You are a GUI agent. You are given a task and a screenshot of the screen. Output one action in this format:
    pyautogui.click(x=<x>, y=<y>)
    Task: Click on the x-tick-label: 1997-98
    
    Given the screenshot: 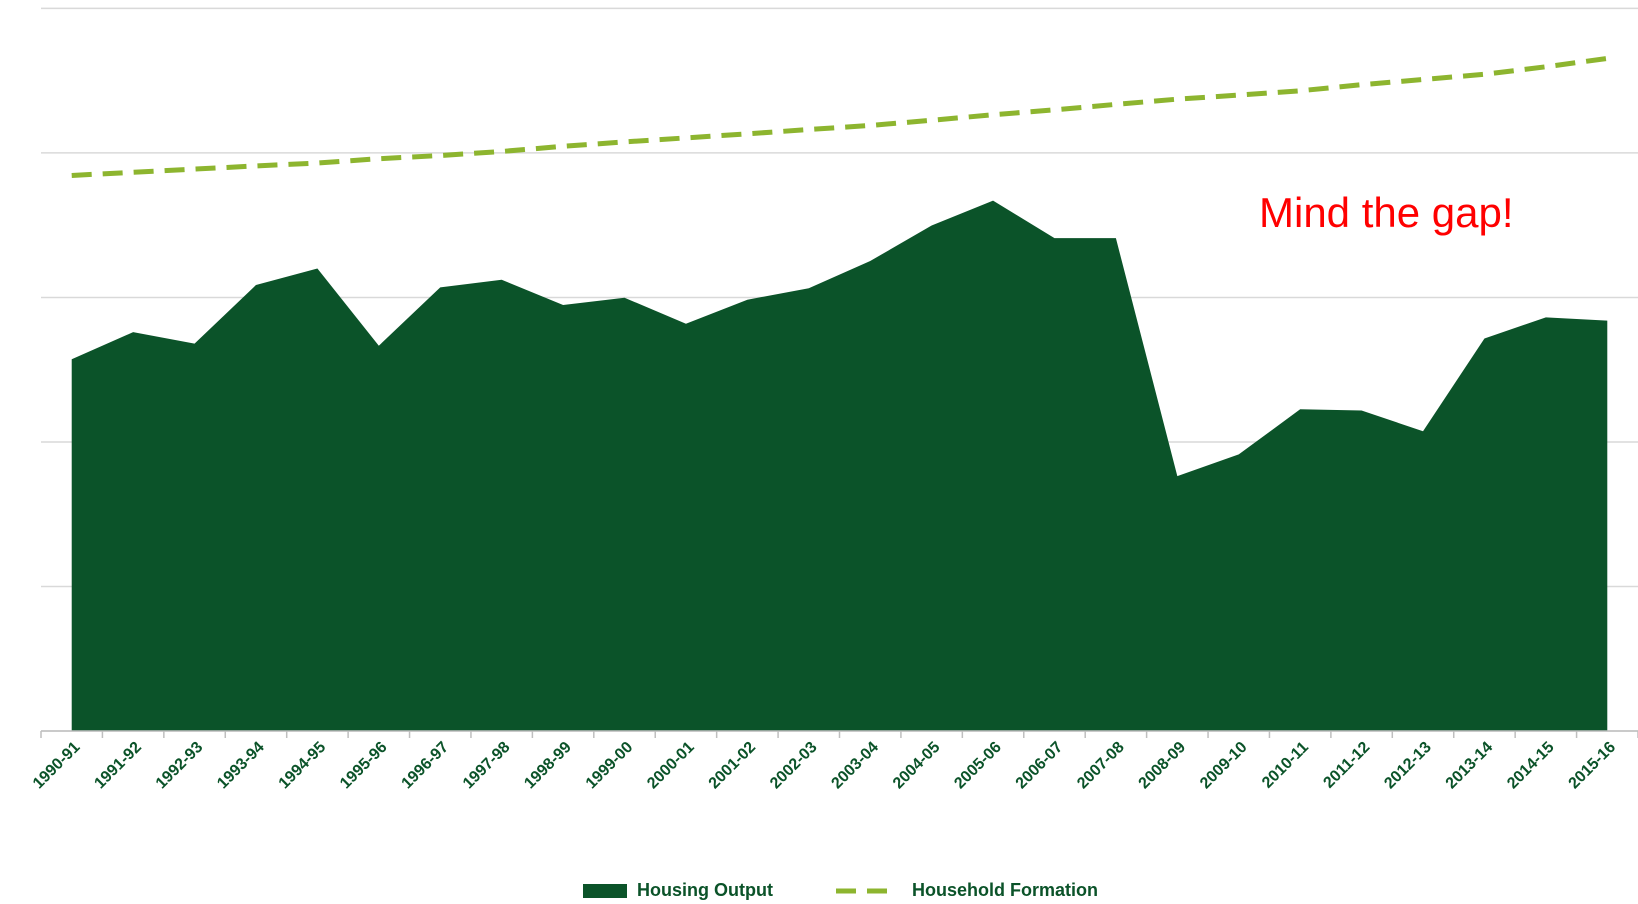 What is the action you would take?
    pyautogui.click(x=487, y=766)
    